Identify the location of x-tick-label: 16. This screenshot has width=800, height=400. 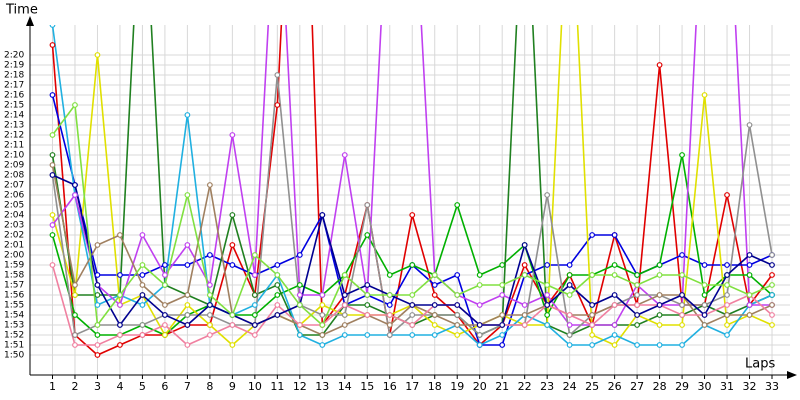
(390, 386).